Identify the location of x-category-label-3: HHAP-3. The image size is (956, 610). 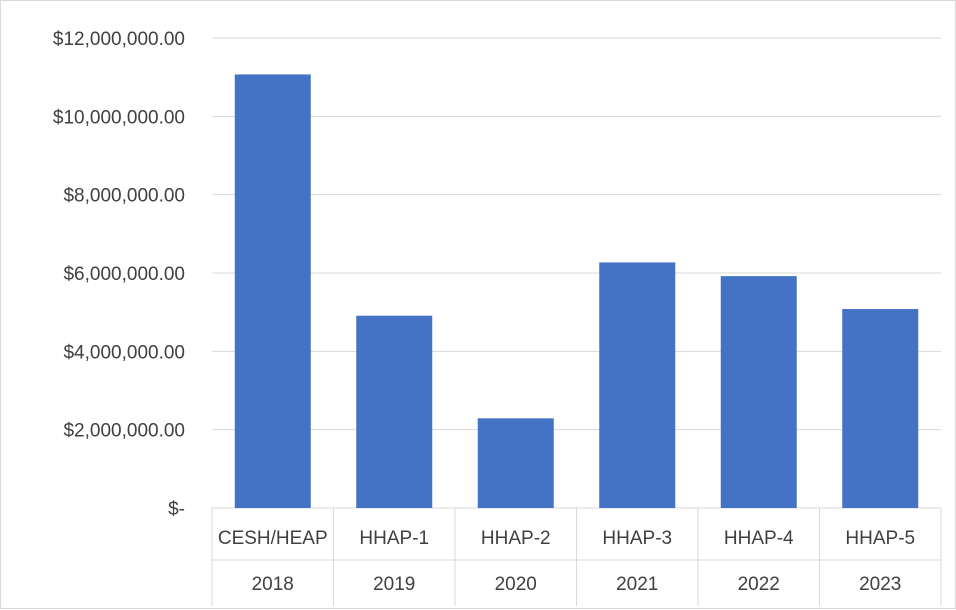
(637, 538).